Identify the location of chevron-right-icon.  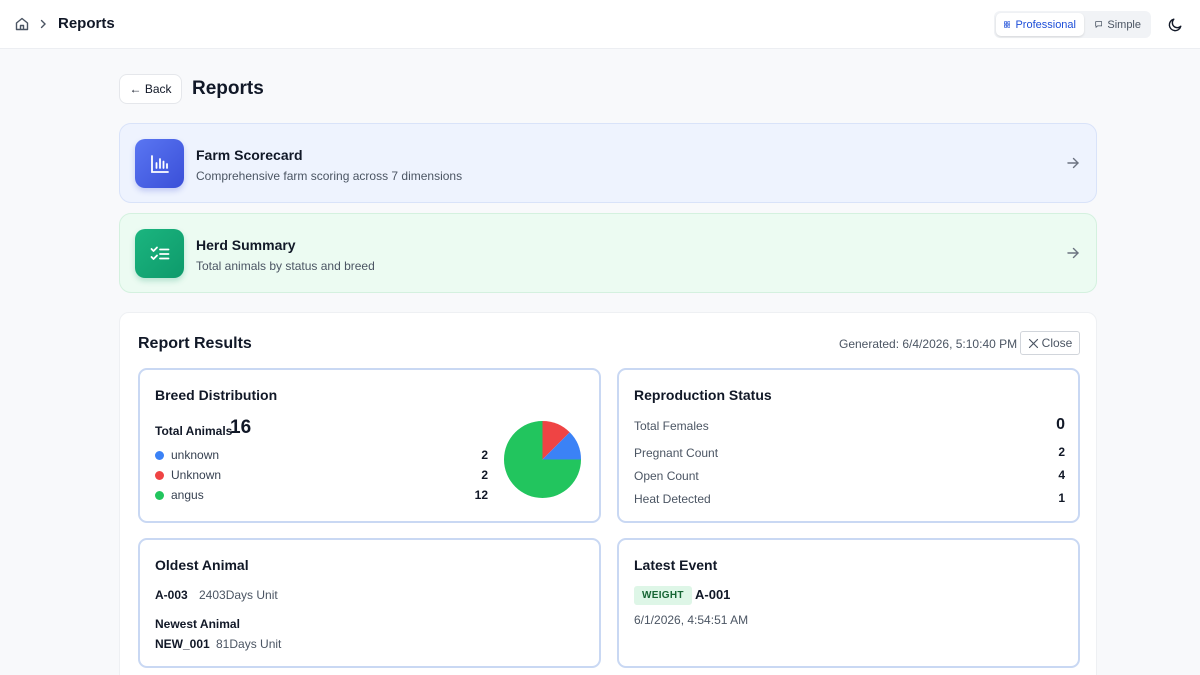
(43, 24).